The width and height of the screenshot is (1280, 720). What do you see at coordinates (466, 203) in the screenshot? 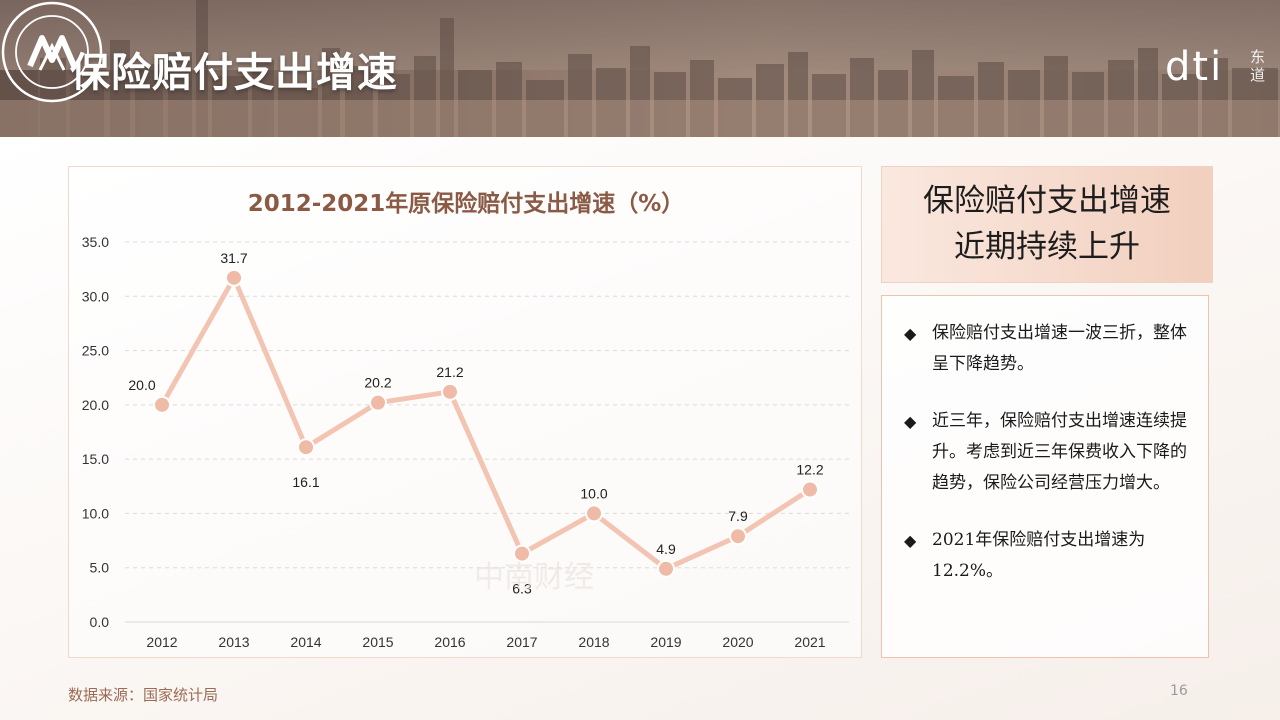
I see `chart-title: 2012-2021年原保险赔付支出增速（%）` at bounding box center [466, 203].